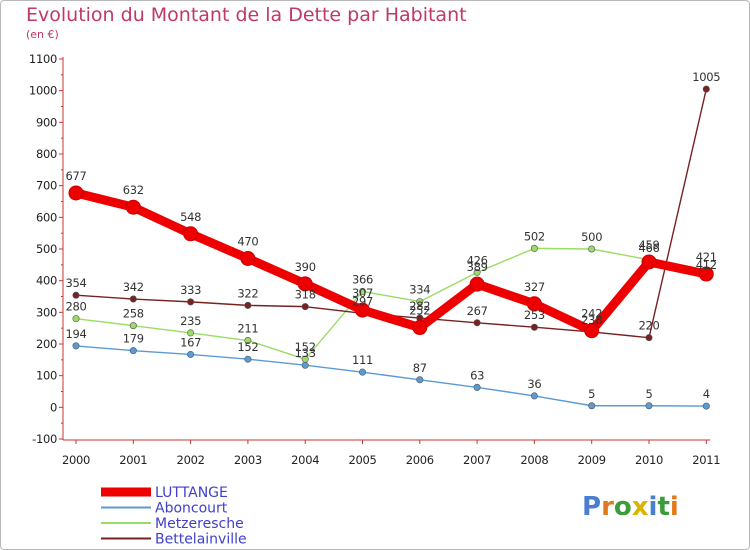 This screenshot has height=550, width=750. I want to click on legend-label: LUTTANGE, so click(191, 493).